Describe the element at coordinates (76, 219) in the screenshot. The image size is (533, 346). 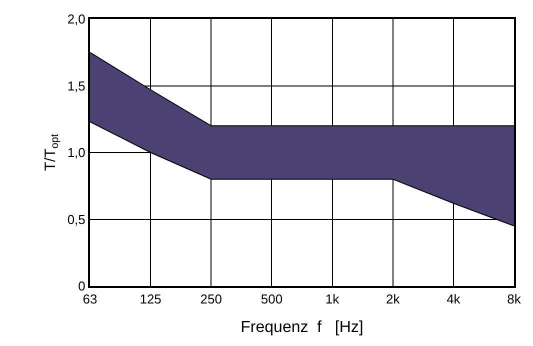
I see `y-tick-label: 0,5` at that location.